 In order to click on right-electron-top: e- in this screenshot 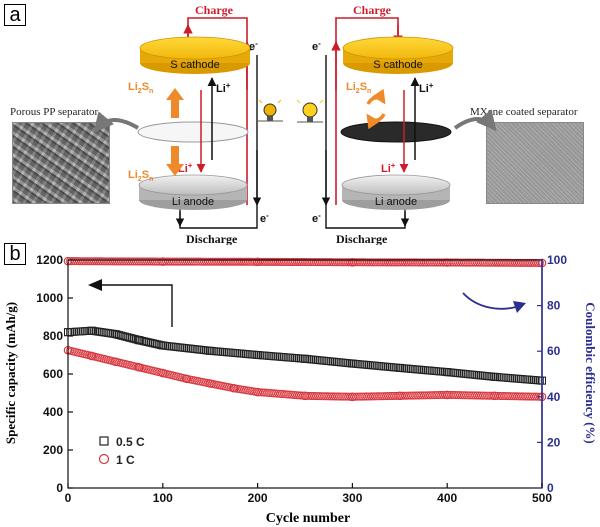, I will do `click(316, 46)`.